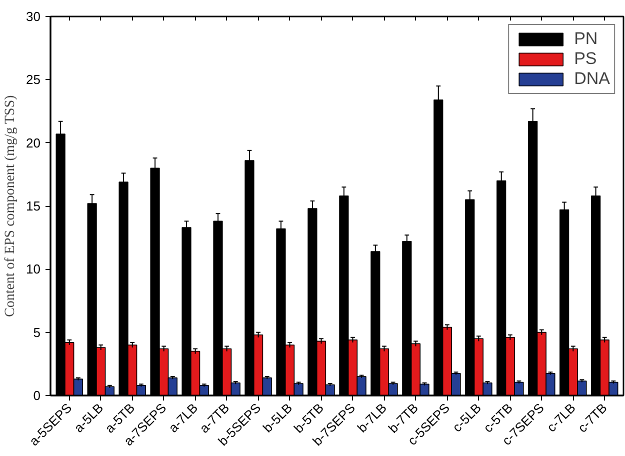  What do you see at coordinates (33, 142) in the screenshot?
I see `y-tick-label: 20` at bounding box center [33, 142].